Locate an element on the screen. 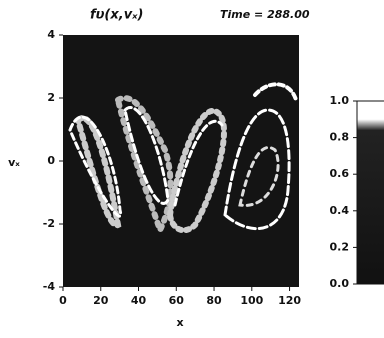  colorbar is located at coordinates (370, 192).